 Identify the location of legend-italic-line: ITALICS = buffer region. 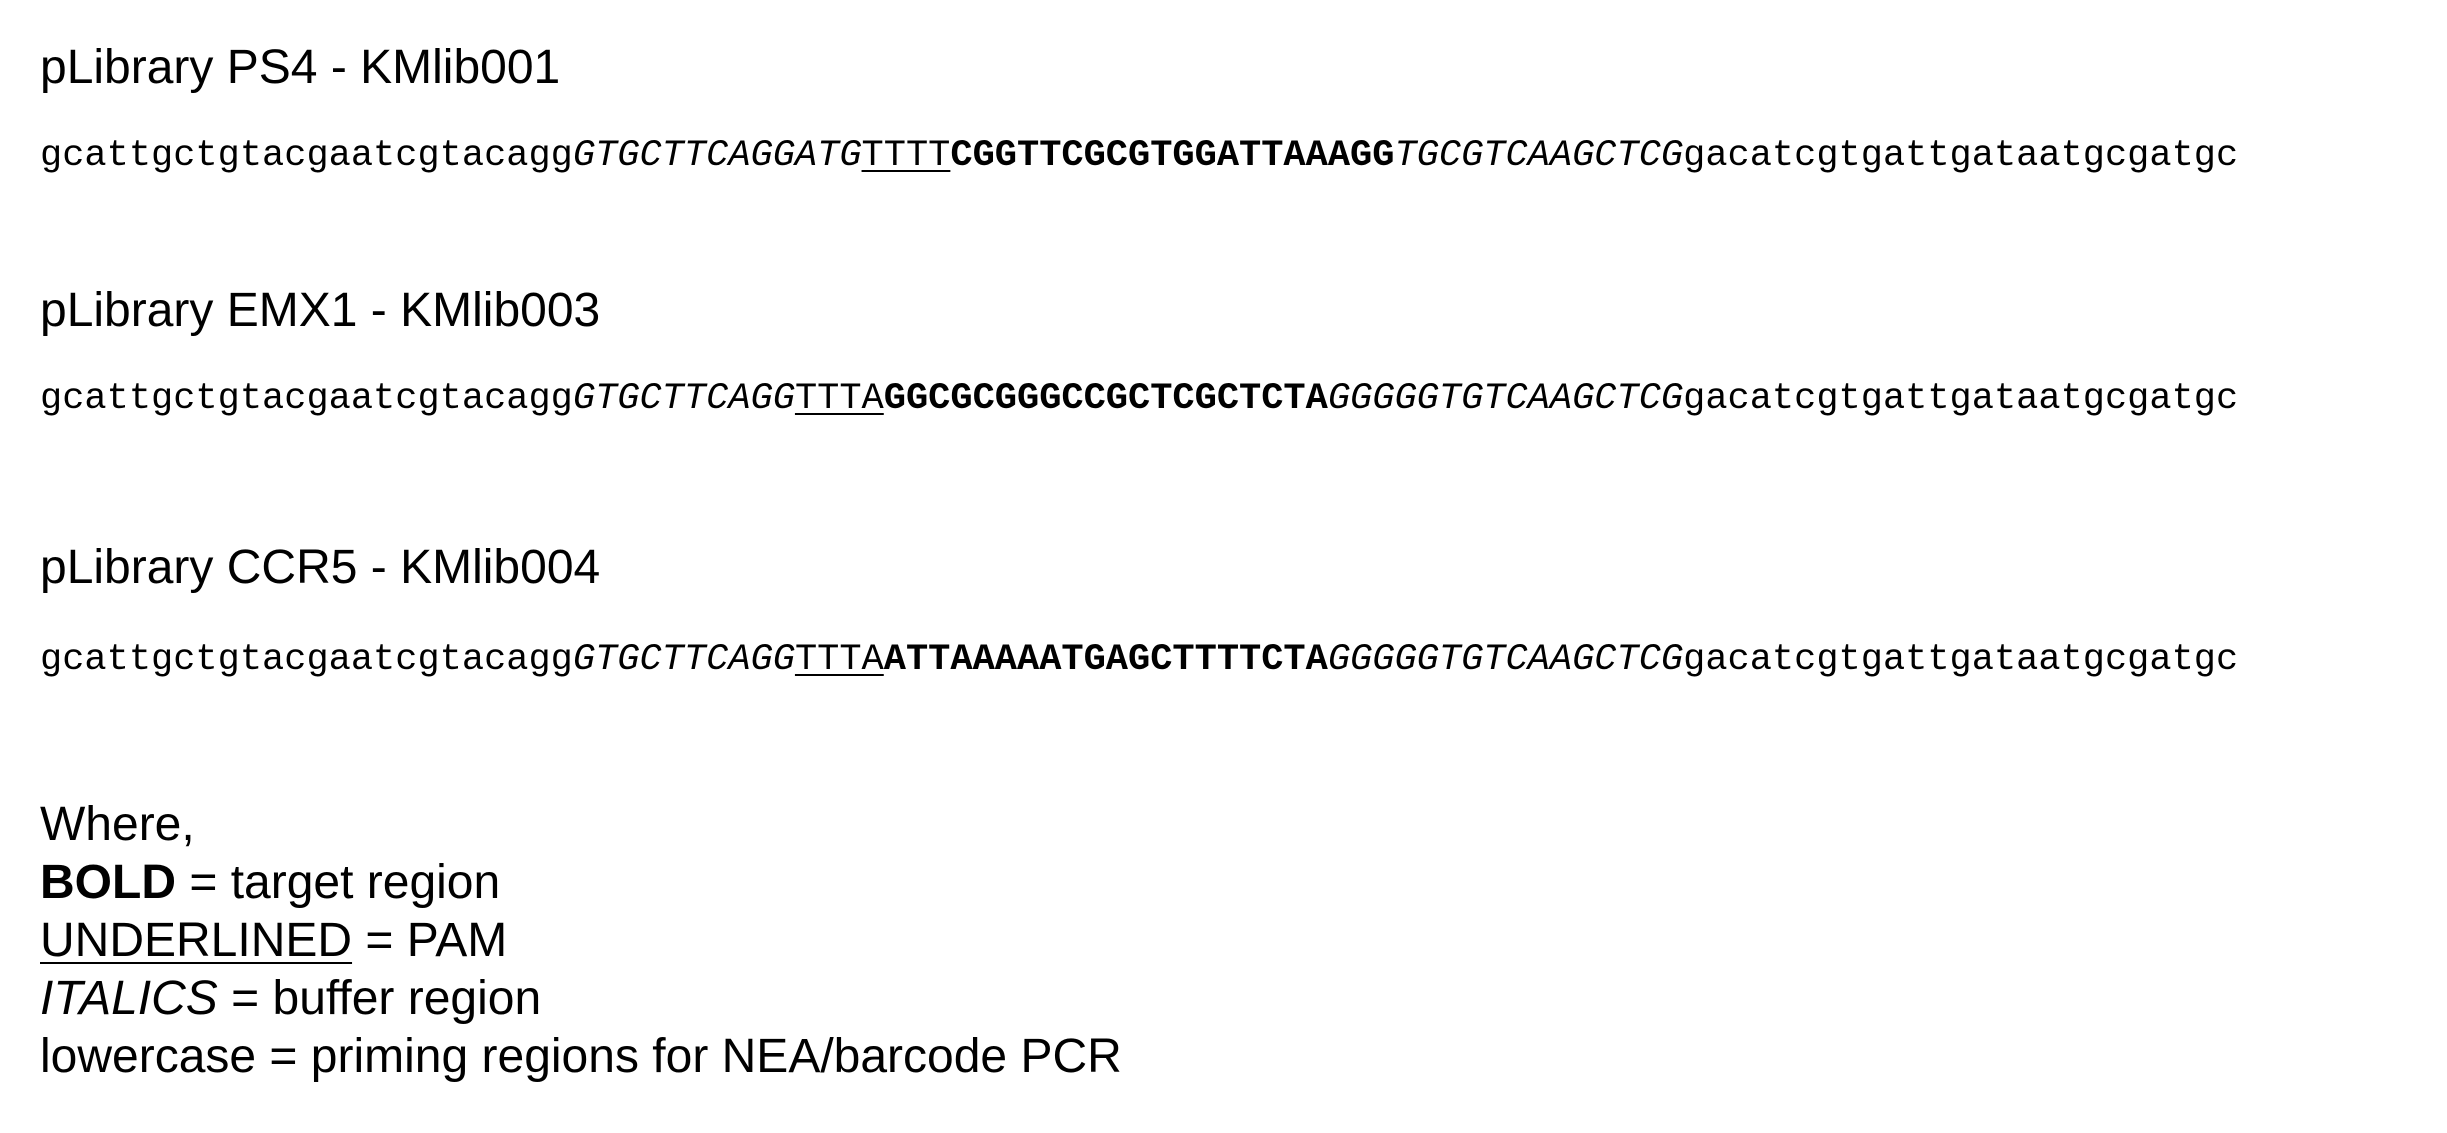
(581, 999).